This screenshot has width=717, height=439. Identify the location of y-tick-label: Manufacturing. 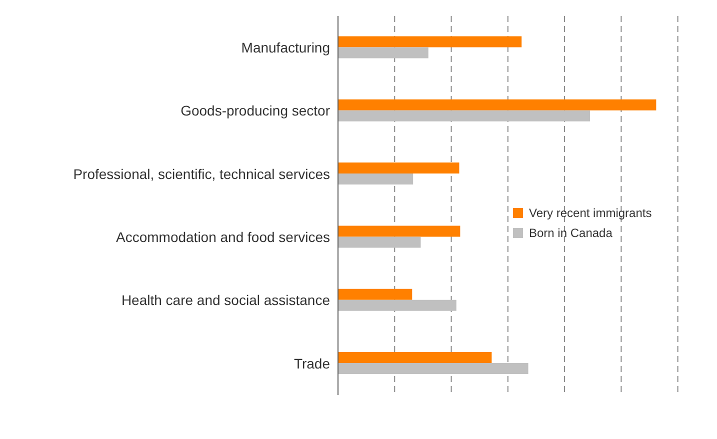
(285, 48).